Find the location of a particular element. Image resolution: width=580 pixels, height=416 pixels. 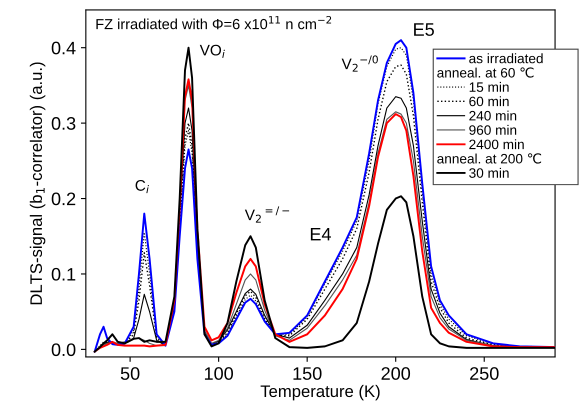

x-tick-label: 200 is located at coordinates (396, 373).